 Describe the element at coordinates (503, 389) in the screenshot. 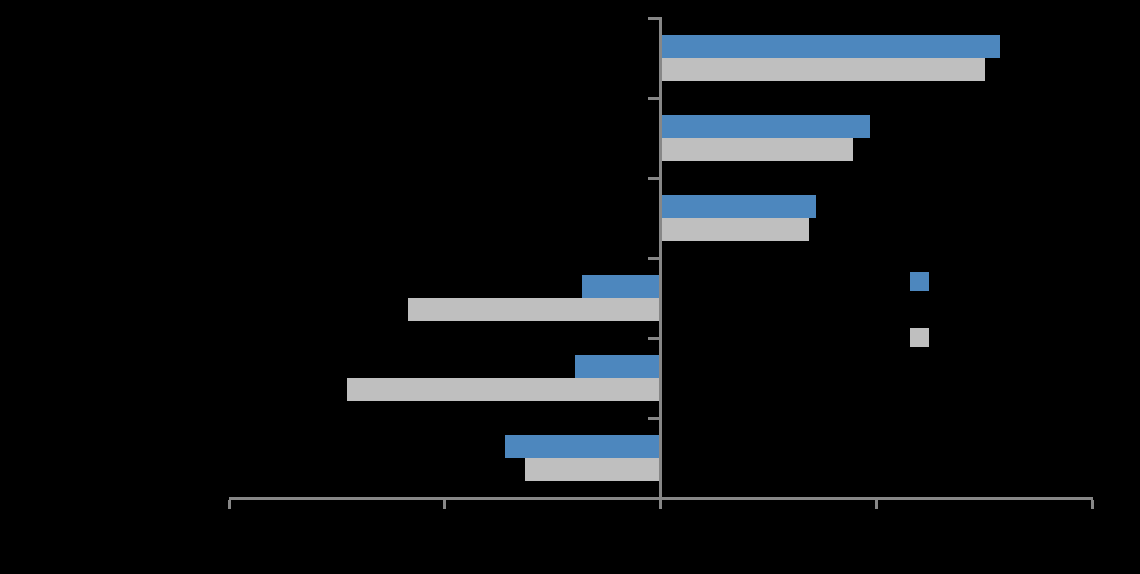

I see `bar-series2-cat5` at that location.